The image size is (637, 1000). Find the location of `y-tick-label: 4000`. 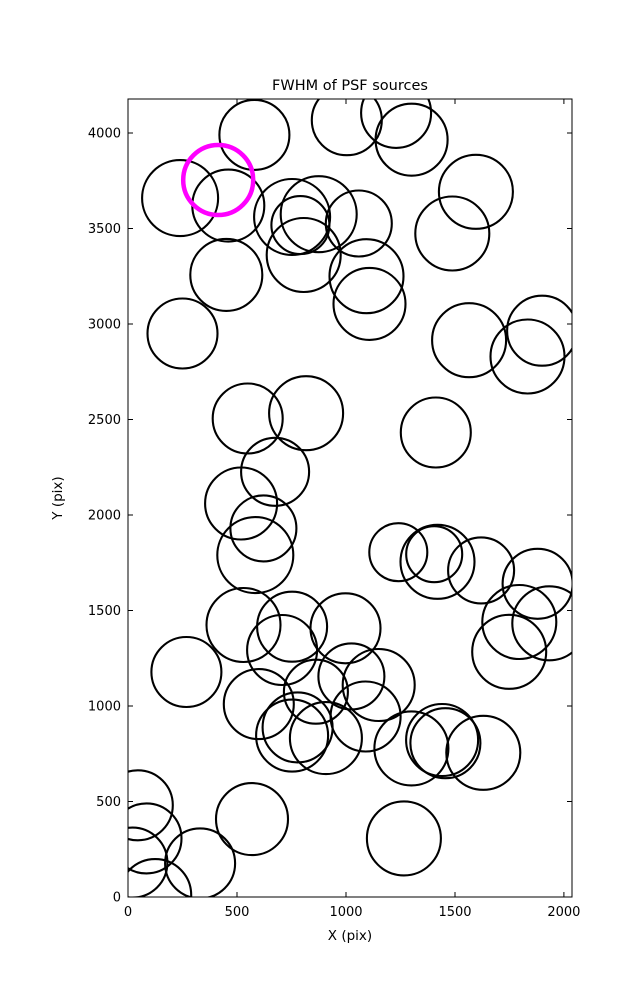

y-tick-label: 4000 is located at coordinates (104, 134).